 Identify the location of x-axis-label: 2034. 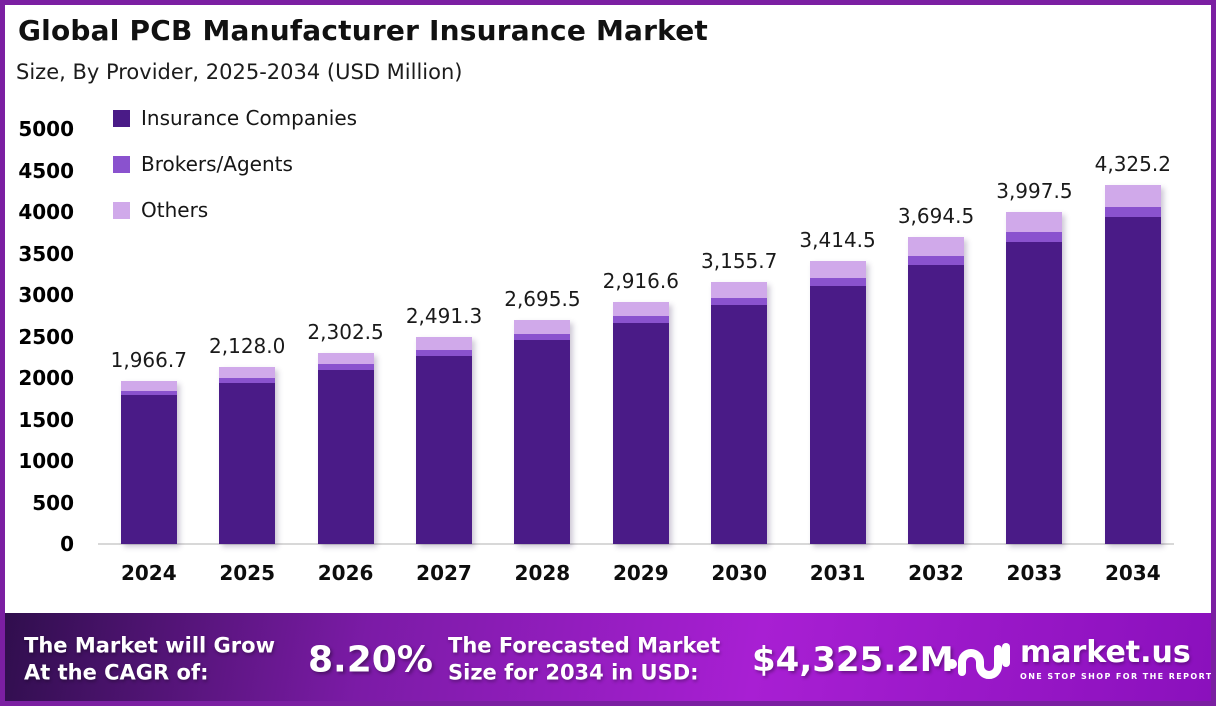
(1132, 573).